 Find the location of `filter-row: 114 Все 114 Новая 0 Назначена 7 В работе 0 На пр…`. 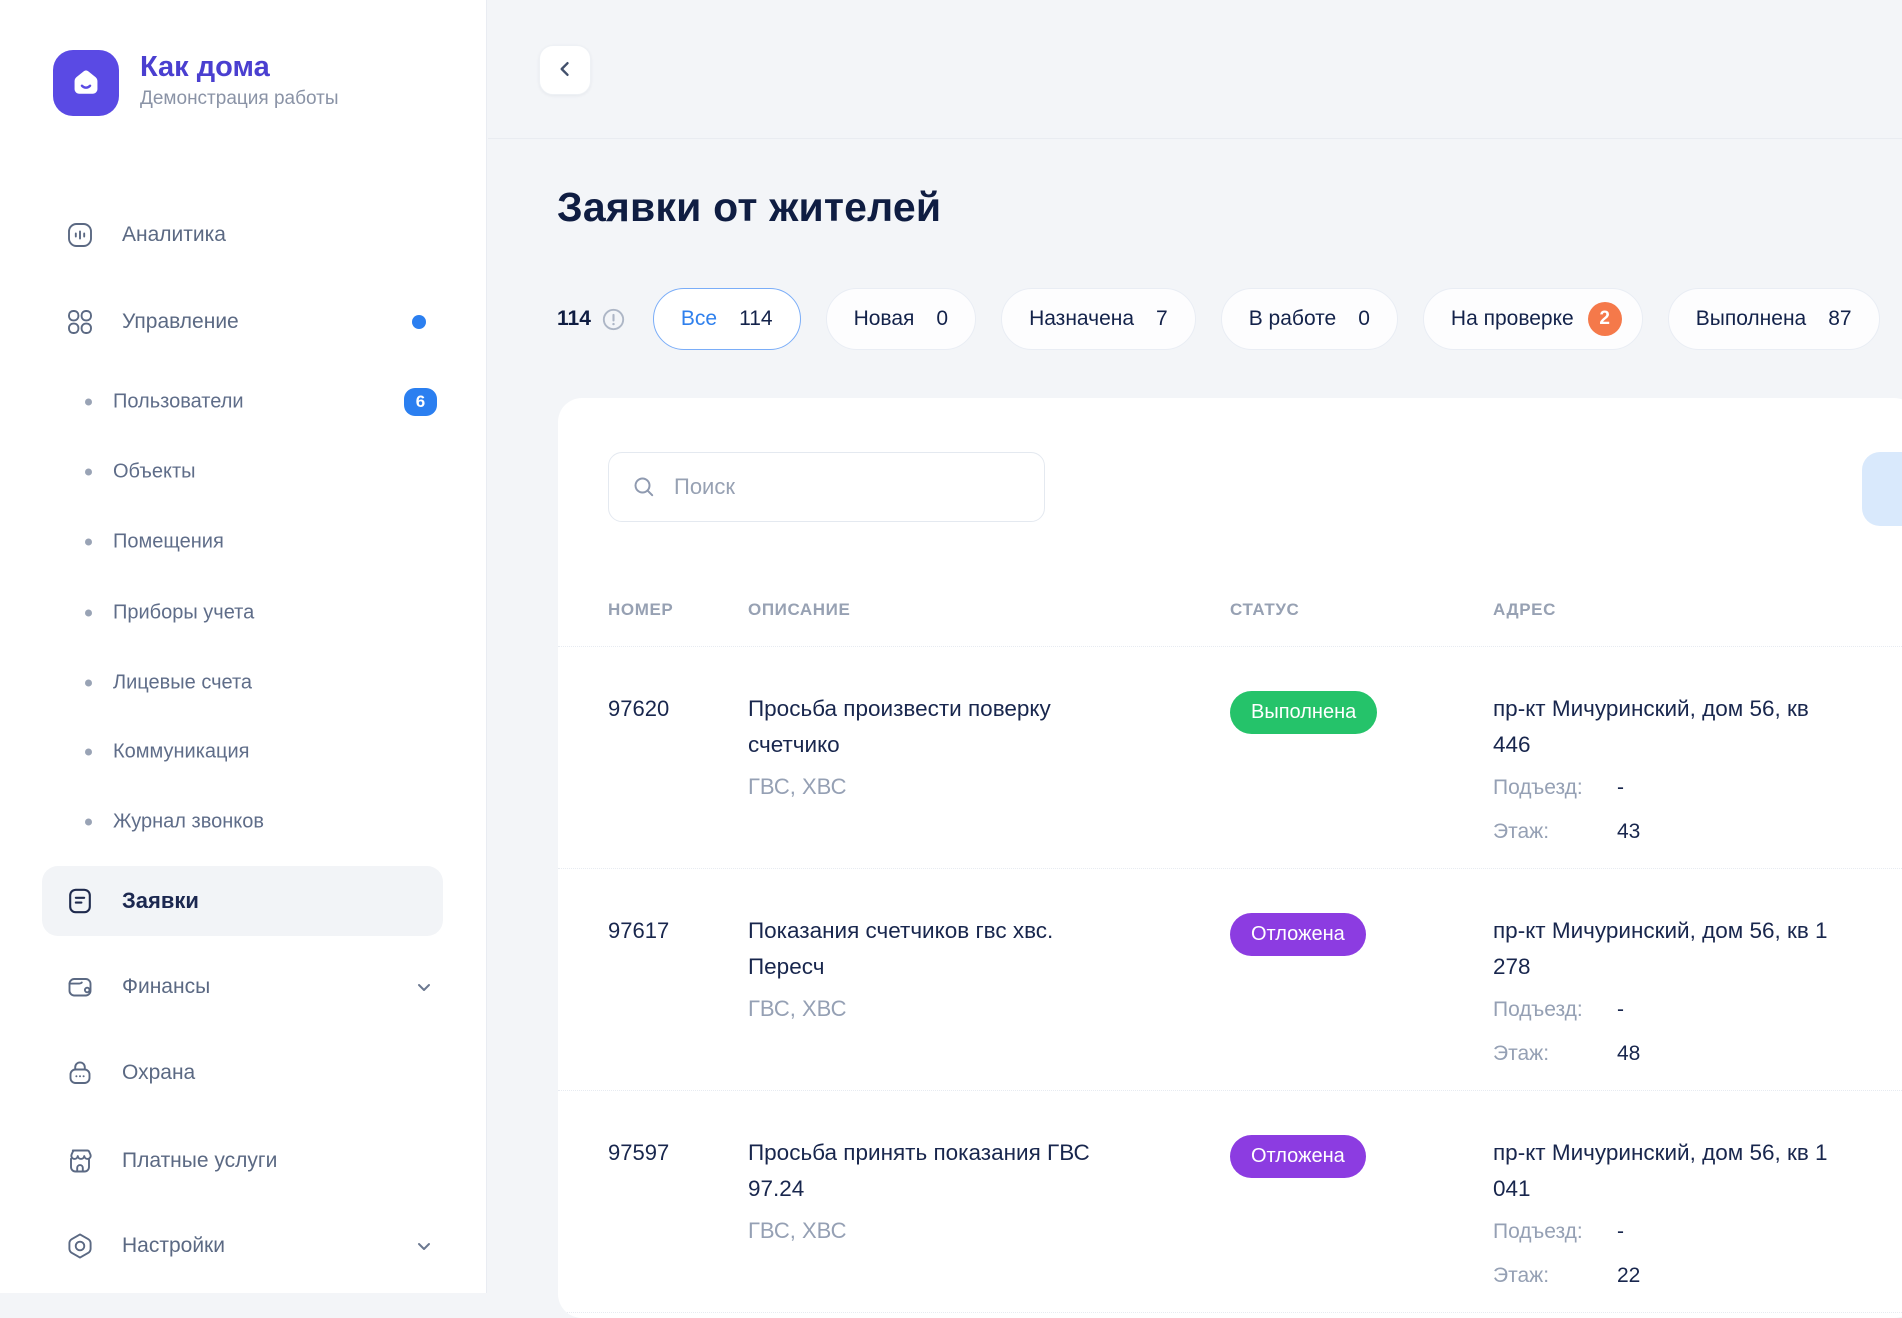

filter-row: 114 Все 114 Новая 0 Назначена 7 В работе 0 На пр… is located at coordinates (1218, 319).